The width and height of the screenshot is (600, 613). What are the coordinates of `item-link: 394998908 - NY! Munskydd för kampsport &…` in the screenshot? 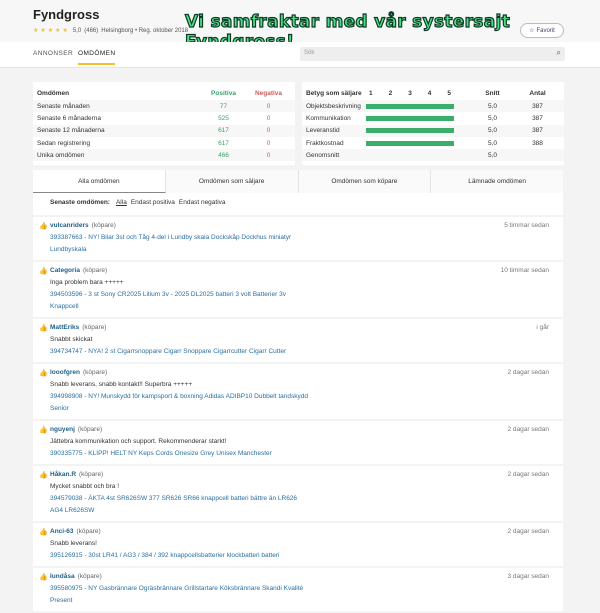 It's located at (179, 402).